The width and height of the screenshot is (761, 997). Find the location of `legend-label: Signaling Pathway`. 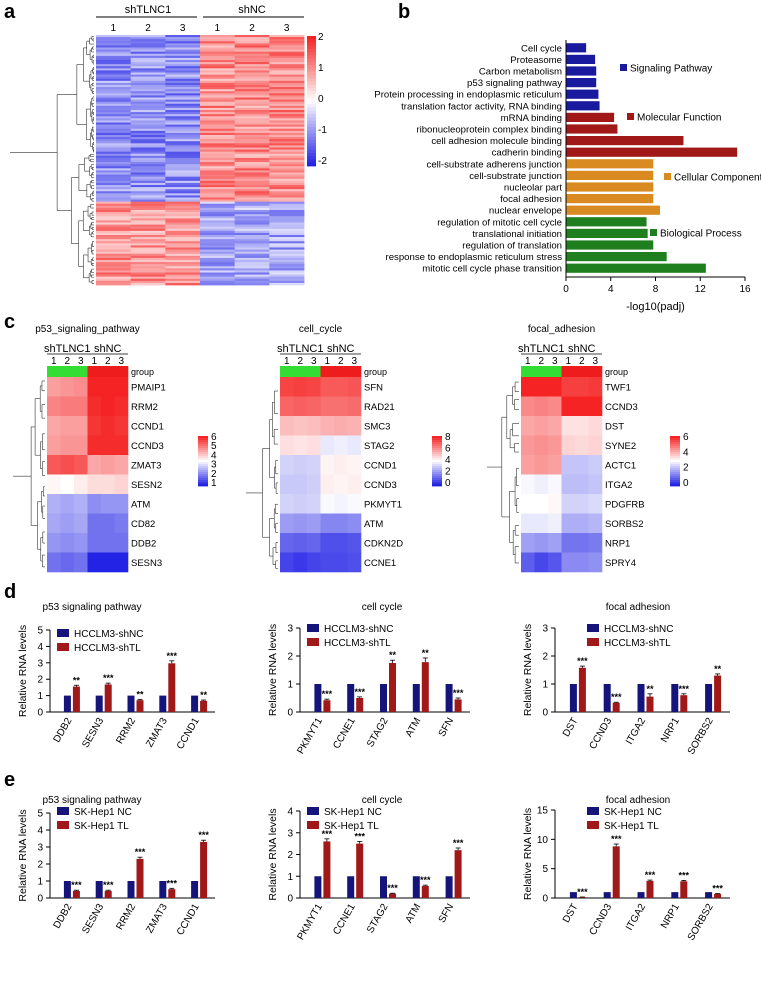

legend-label: Signaling Pathway is located at coordinates (671, 69).